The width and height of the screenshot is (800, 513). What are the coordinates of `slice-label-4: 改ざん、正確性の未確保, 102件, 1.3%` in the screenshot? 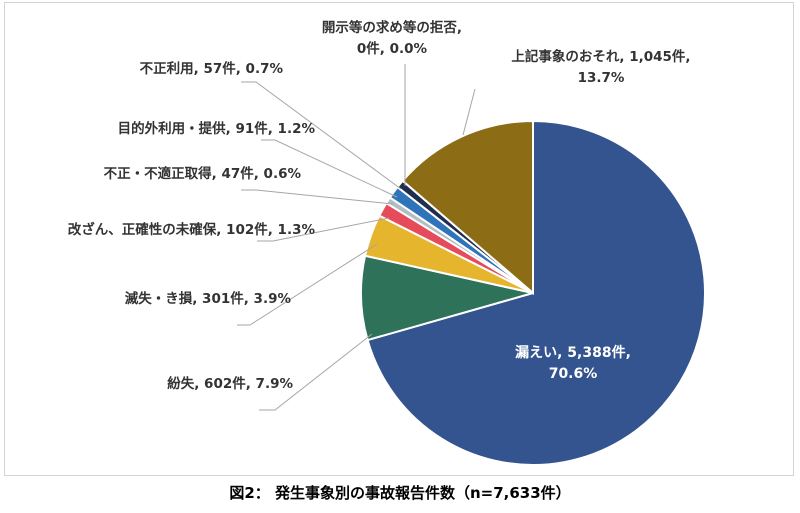 It's located at (192, 229).